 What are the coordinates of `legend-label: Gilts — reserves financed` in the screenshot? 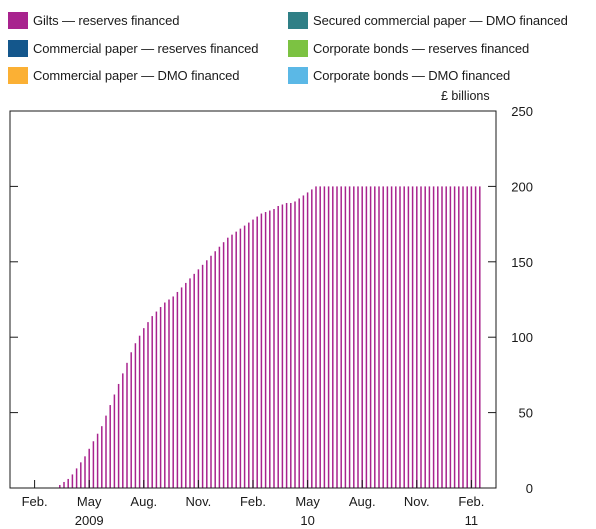 It's located at (106, 20).